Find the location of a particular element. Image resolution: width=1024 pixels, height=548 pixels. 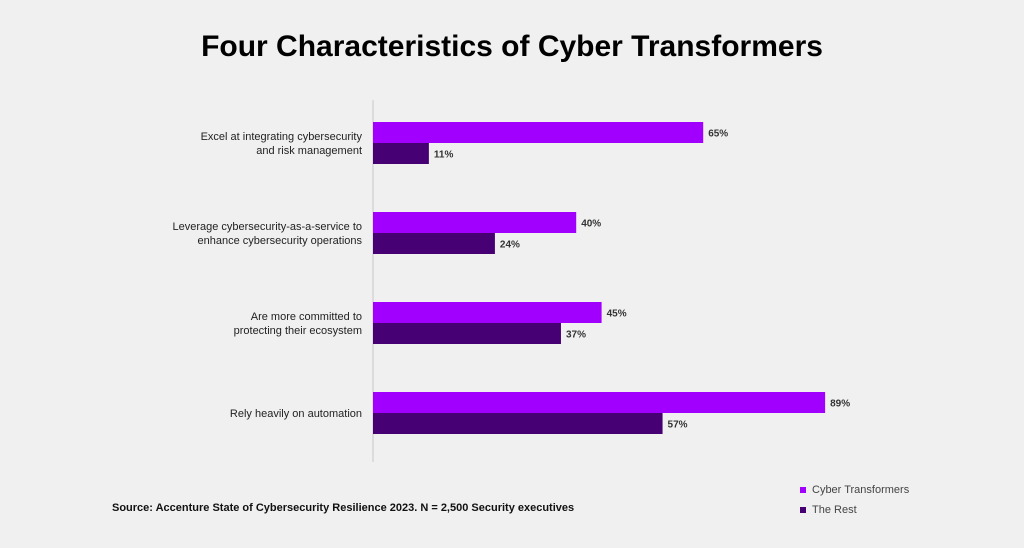

data-label-cyber-transformers: 89% is located at coordinates (840, 404).